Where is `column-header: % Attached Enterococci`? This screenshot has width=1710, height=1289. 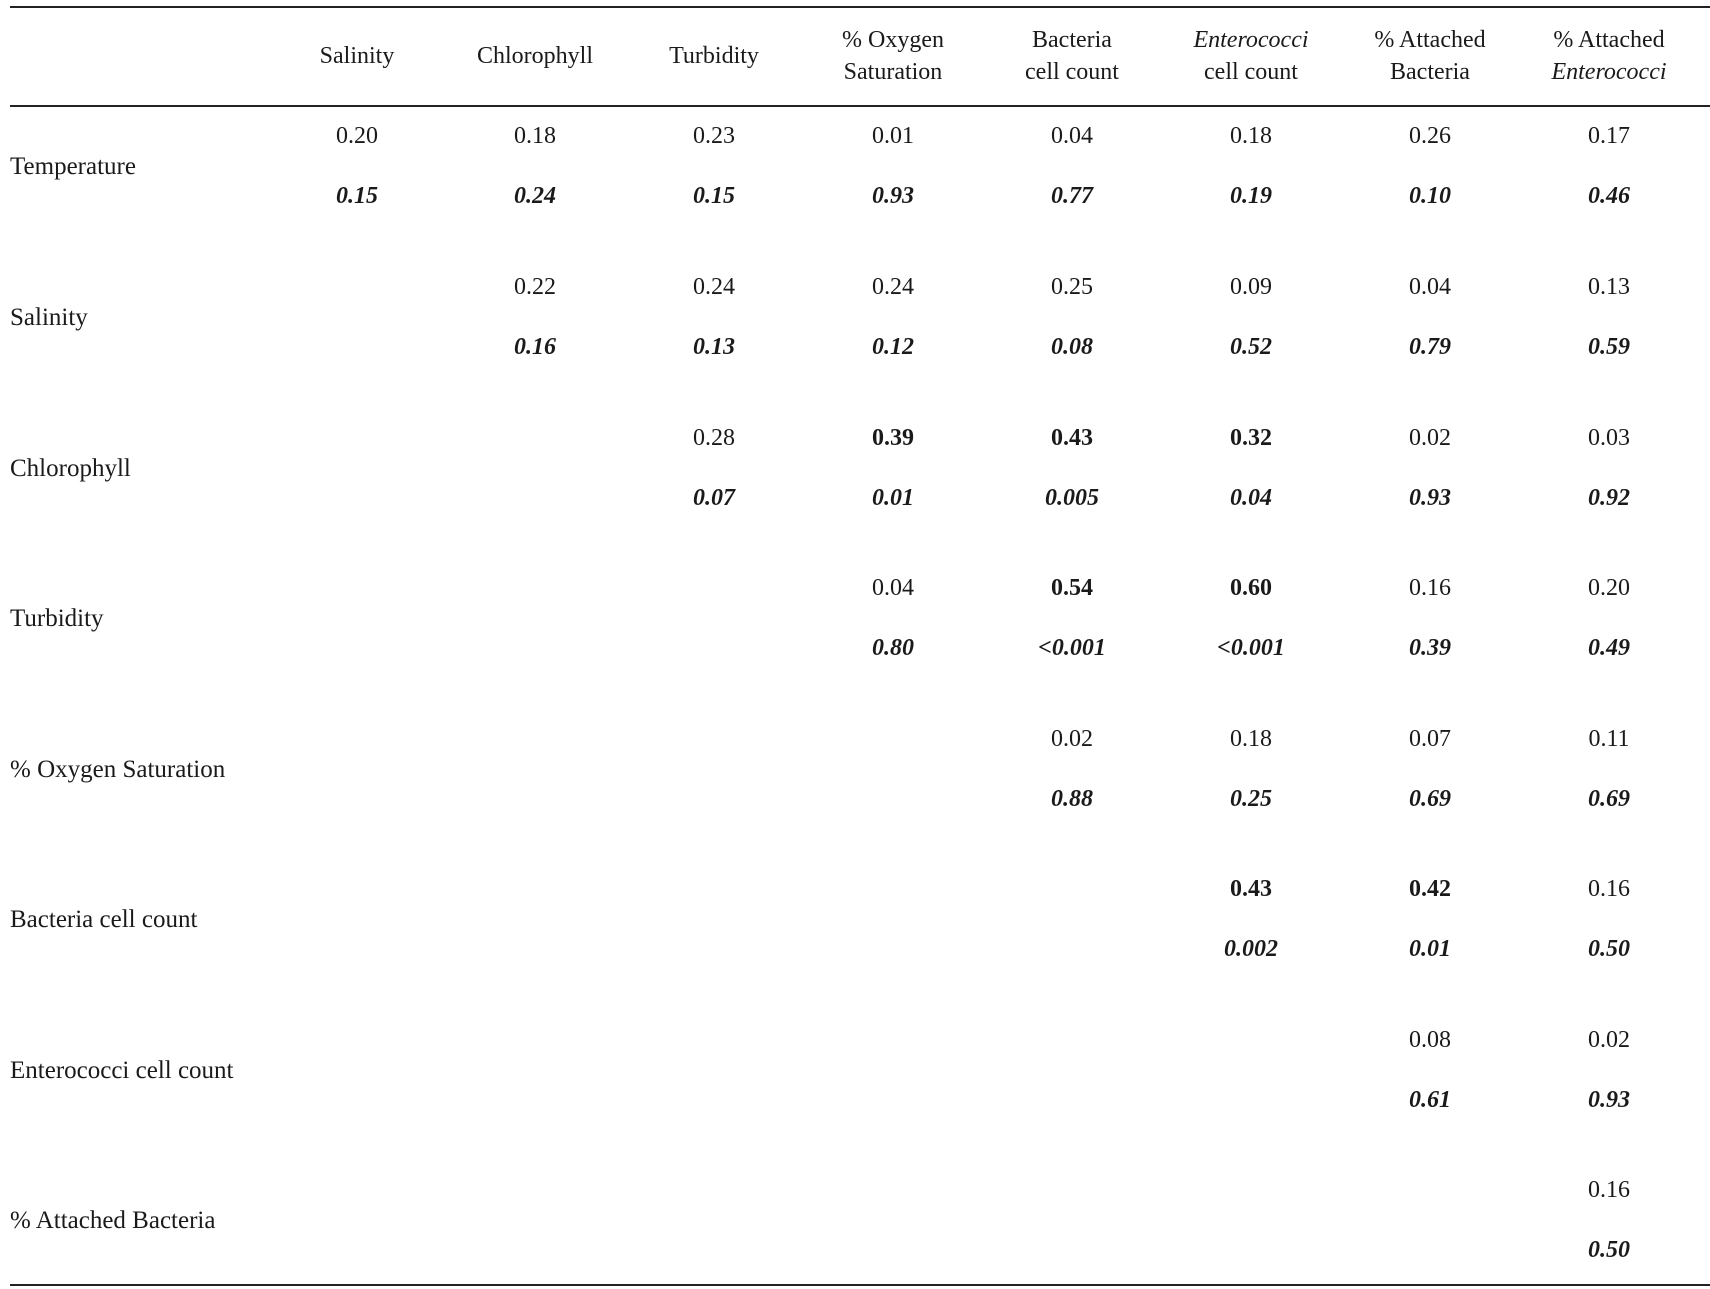
column-header: % Attached Enterococci is located at coordinates (1609, 55).